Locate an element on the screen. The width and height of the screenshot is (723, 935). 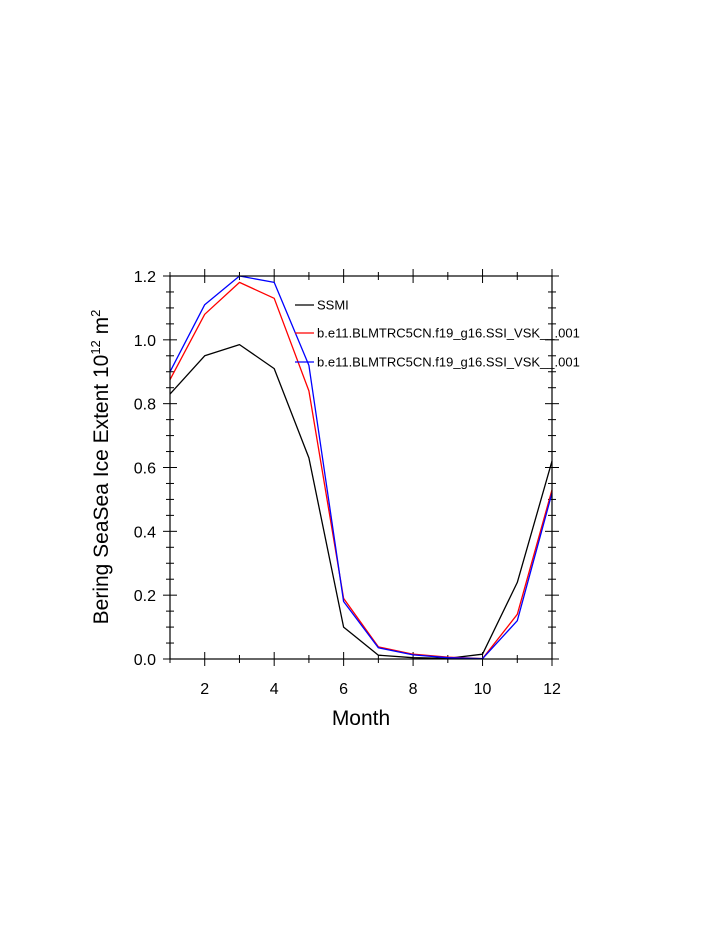
y-axis-title-unit: m is located at coordinates (101, 328).